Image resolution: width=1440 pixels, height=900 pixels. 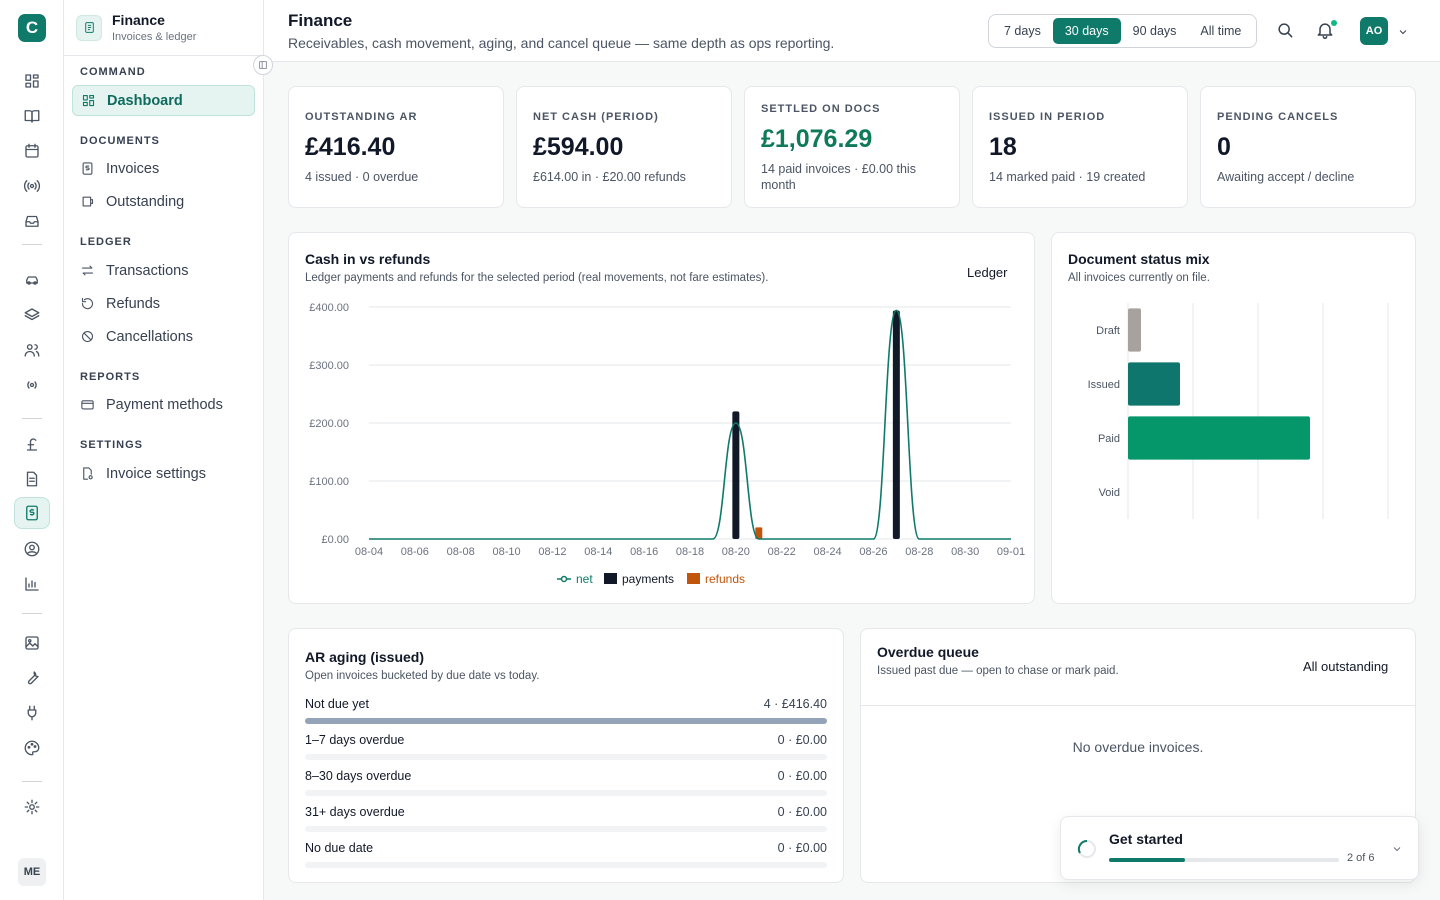 What do you see at coordinates (578, 147) in the screenshot?
I see `kpi-value: £594.00` at bounding box center [578, 147].